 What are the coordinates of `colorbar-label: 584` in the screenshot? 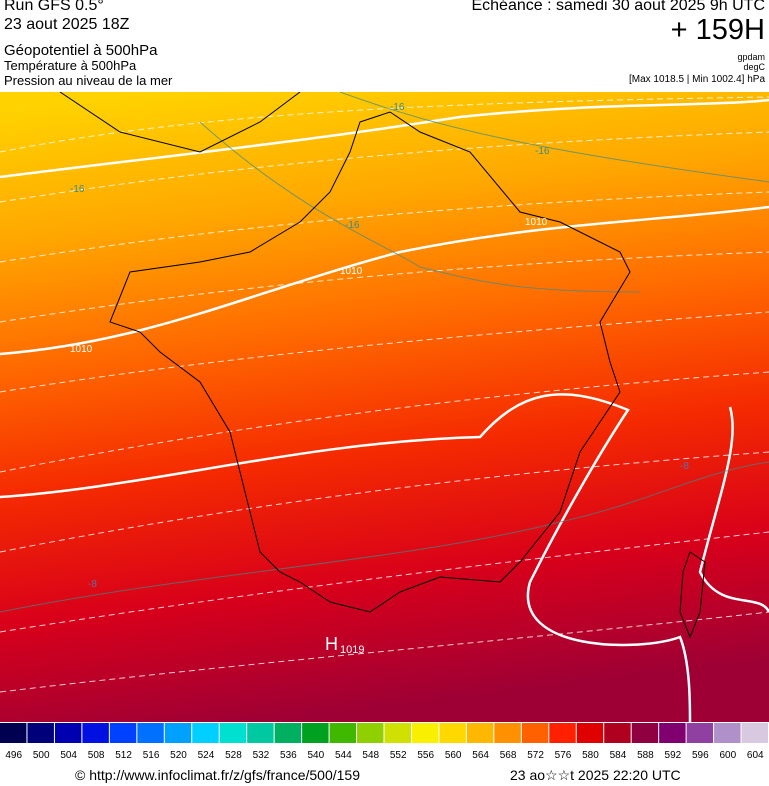 It's located at (618, 755).